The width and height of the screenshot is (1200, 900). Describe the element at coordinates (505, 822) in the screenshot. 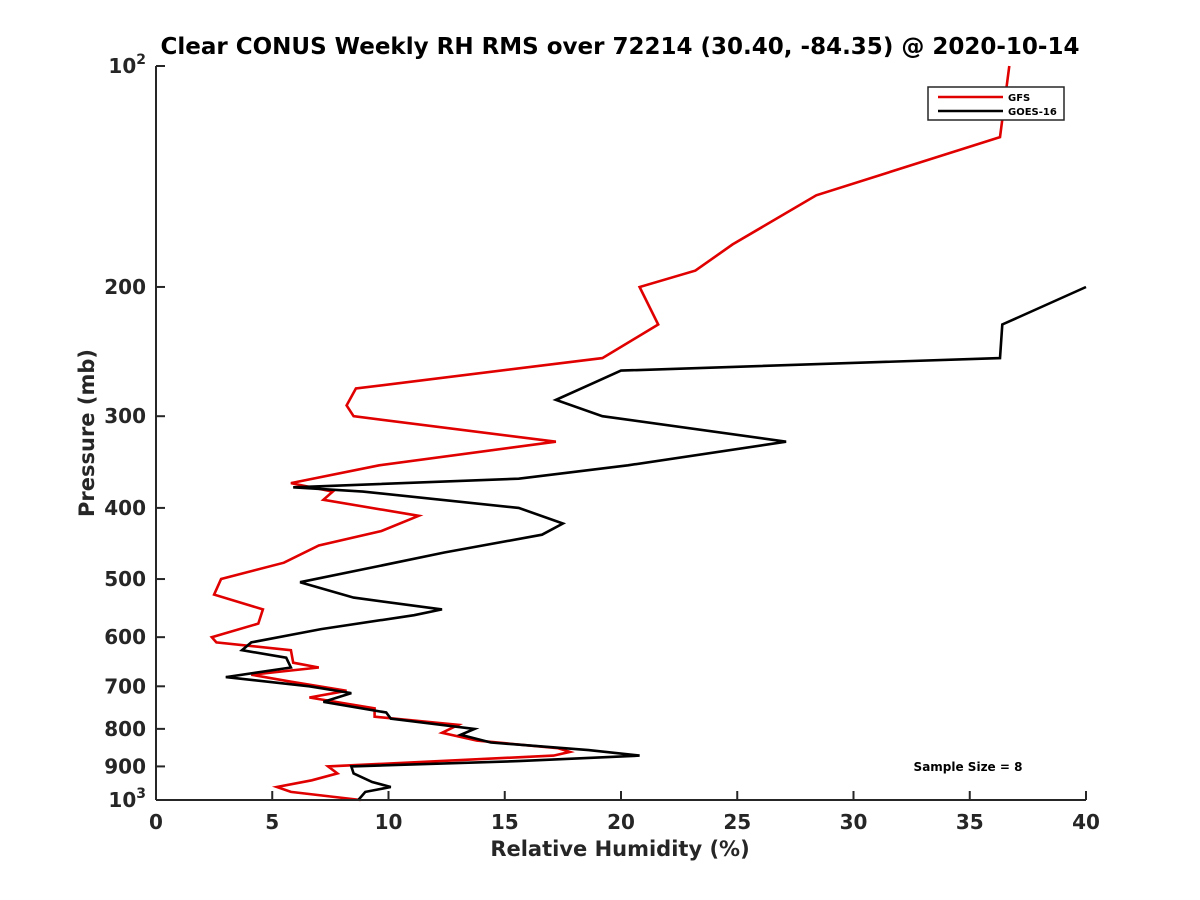

I see `x-tick-label: 15` at that location.